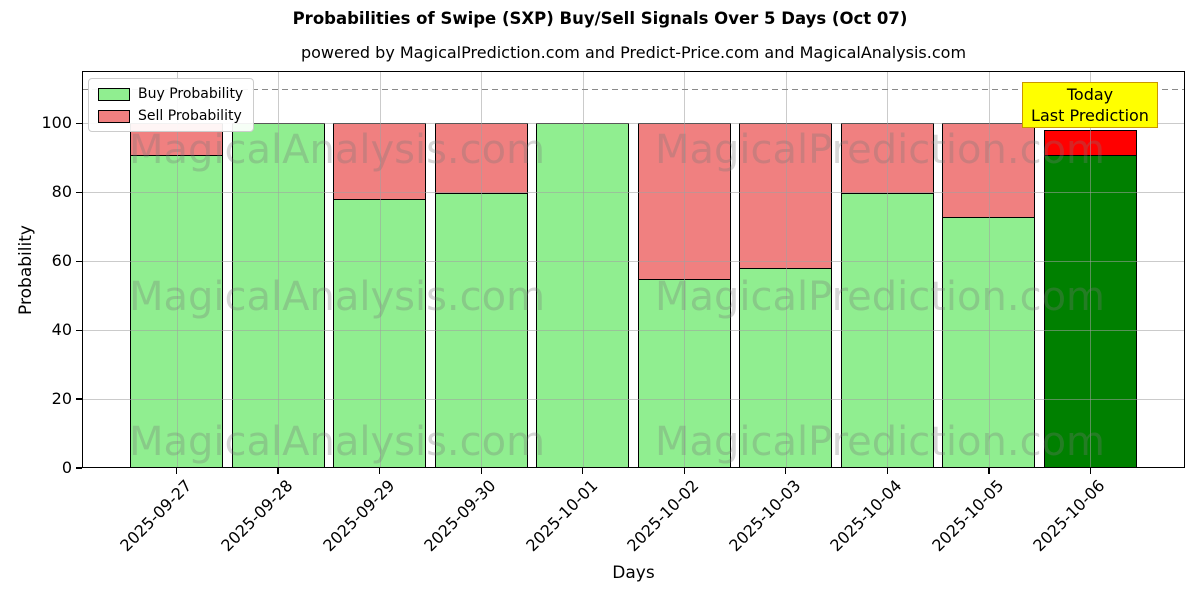 This screenshot has height=600, width=1200. What do you see at coordinates (61, 261) in the screenshot?
I see `y-tick-label: 60` at bounding box center [61, 261].